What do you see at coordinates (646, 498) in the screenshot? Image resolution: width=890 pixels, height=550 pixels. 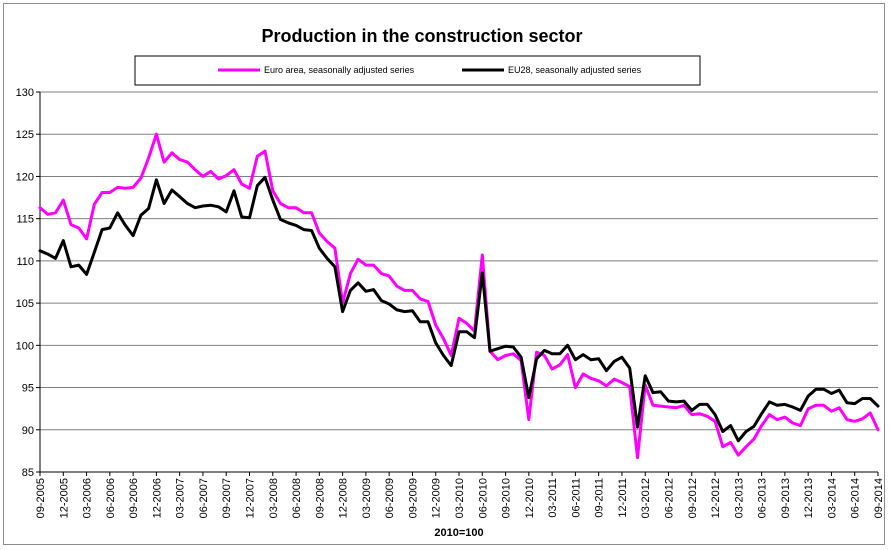 I see `x-tick-label-03-2012: 03-2012` at bounding box center [646, 498].